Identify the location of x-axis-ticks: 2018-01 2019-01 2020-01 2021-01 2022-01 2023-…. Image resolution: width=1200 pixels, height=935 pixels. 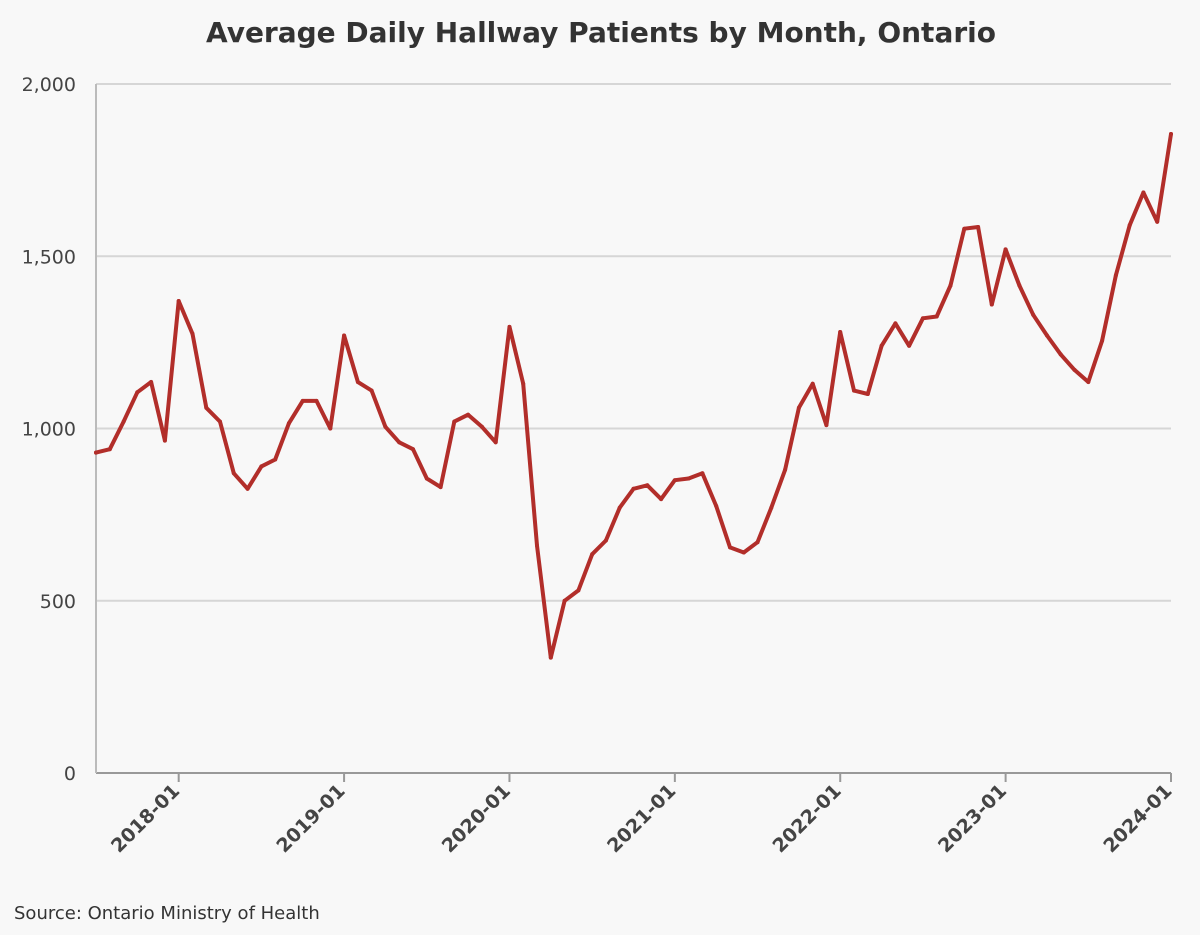
(642, 815).